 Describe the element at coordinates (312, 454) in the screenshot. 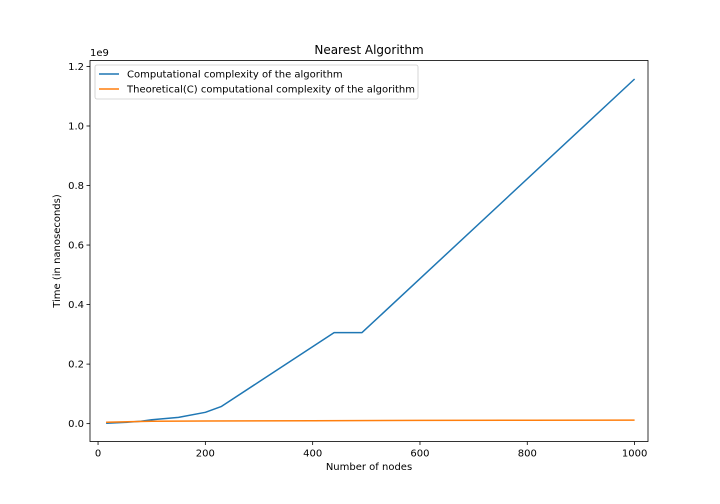

I see `x-tick-label: 400` at that location.